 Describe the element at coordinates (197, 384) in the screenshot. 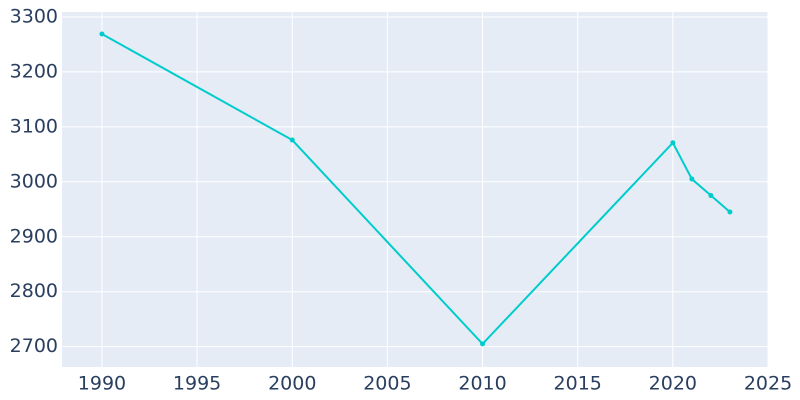

I see `x-tick-label: 1995` at that location.